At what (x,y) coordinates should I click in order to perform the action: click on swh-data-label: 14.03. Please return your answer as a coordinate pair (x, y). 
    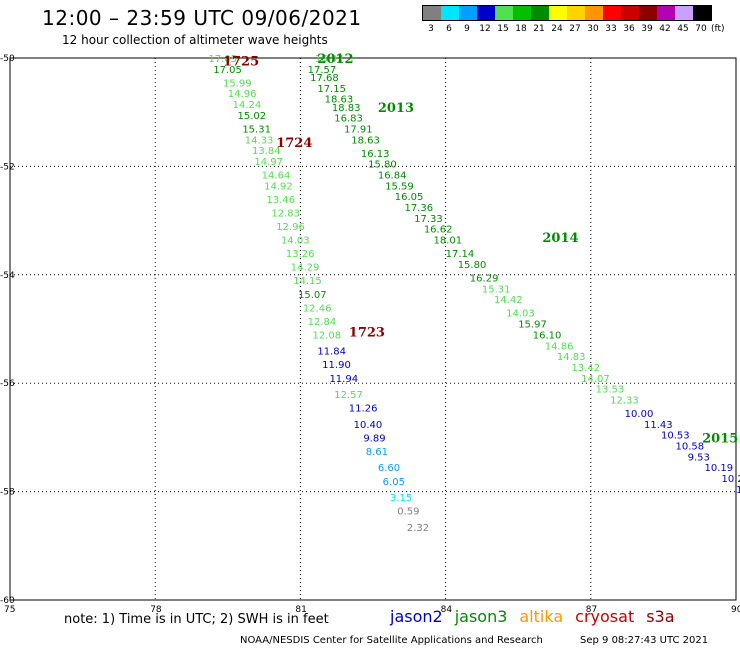
    Looking at the image, I should click on (520, 314).